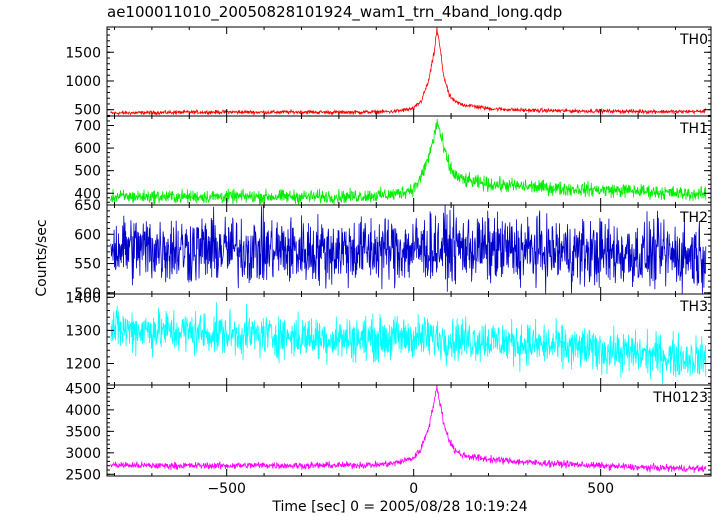 This screenshot has height=516, width=717. Describe the element at coordinates (399, 507) in the screenshot. I see `x-axis-label: Time [sec] 0 = 2005/08/28 10:19:24` at that location.